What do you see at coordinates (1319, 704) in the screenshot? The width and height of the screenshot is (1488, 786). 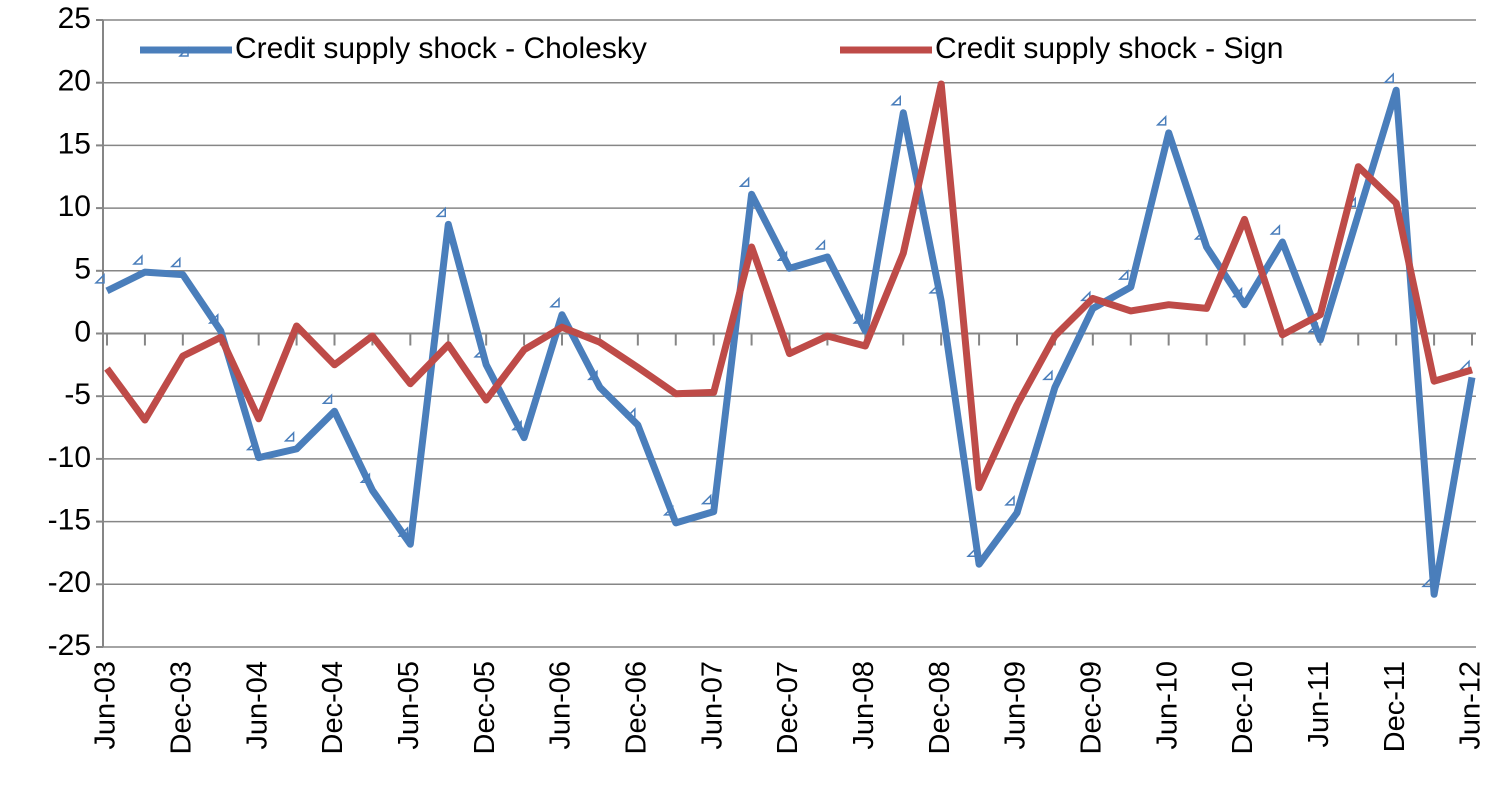 I see `x-tick-label: Jun-11` at bounding box center [1319, 704].